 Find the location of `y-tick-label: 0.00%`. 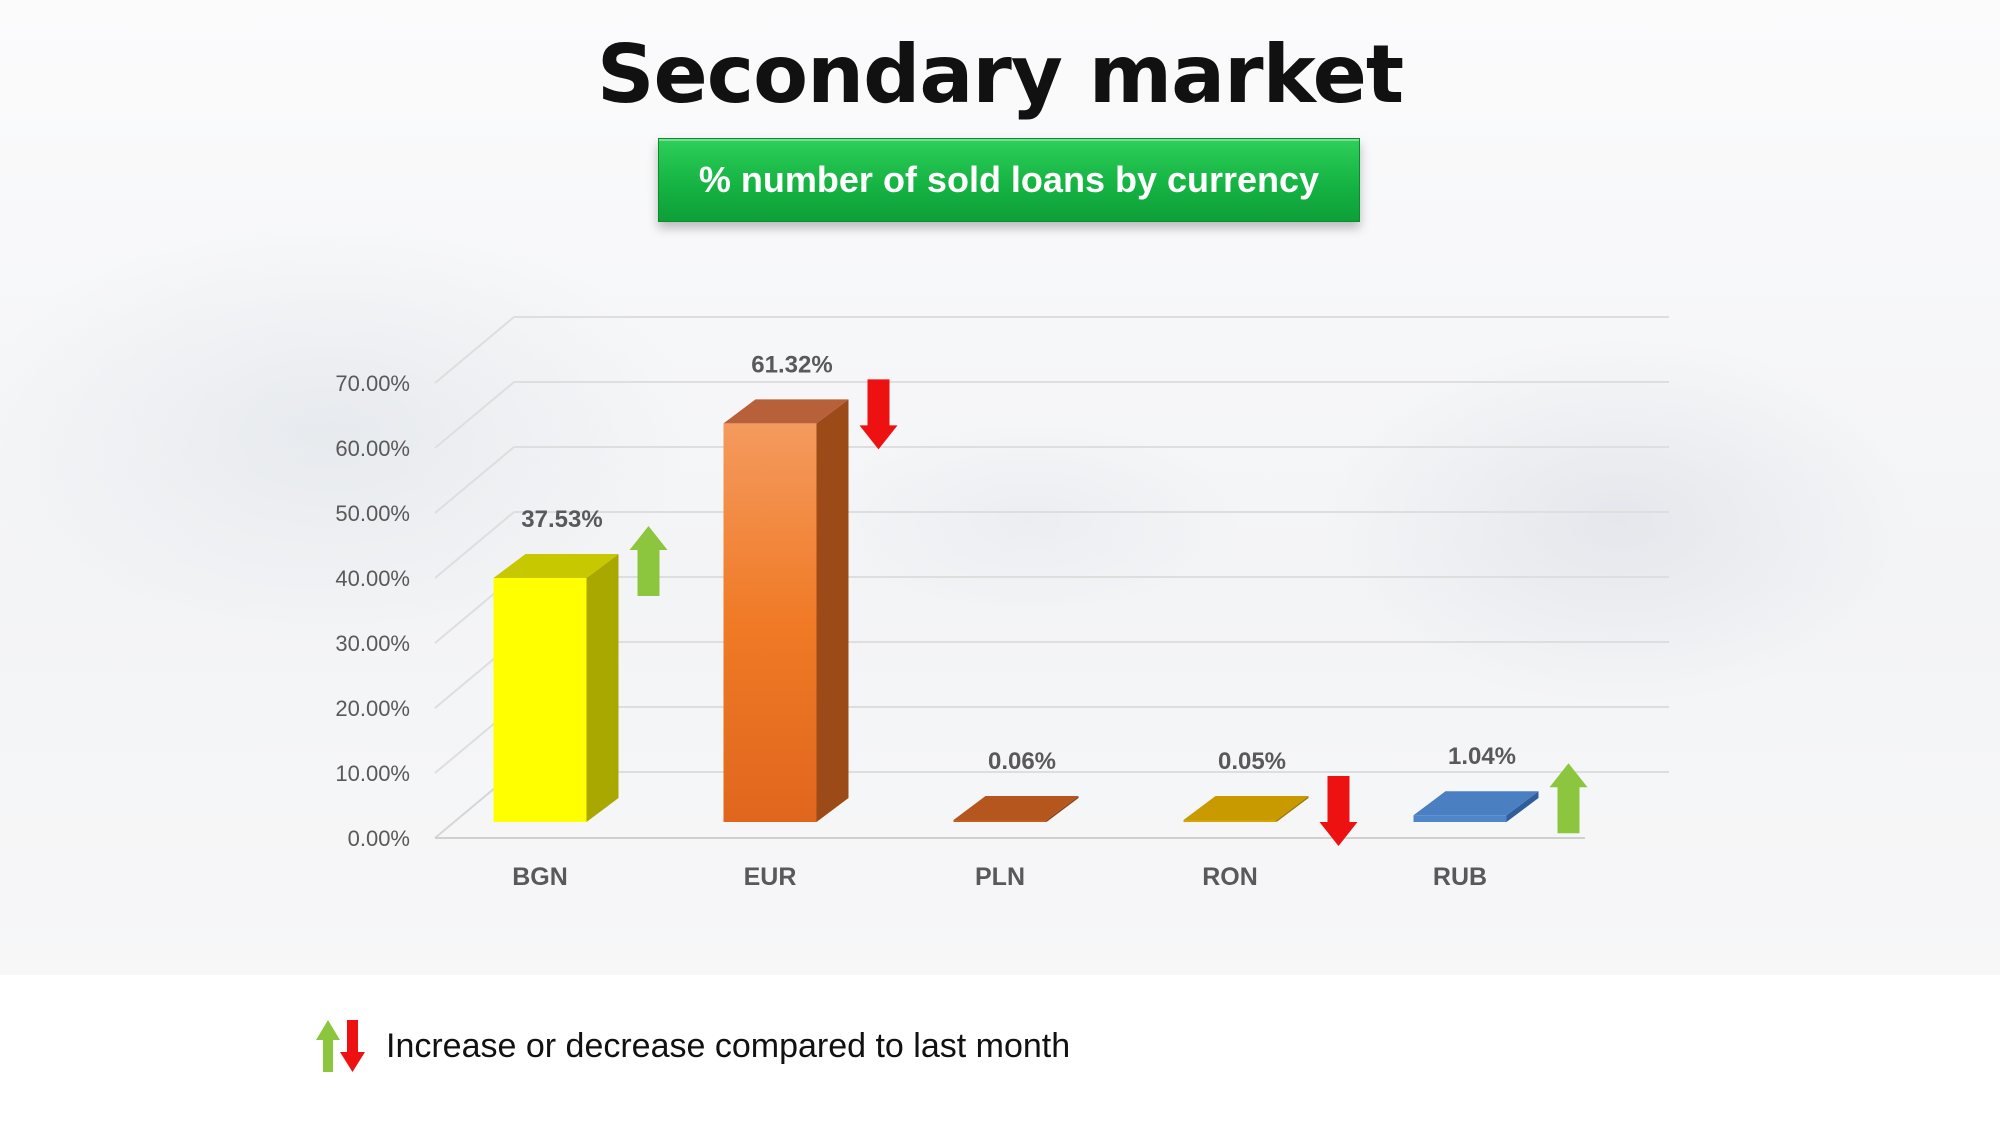

y-tick-label: 0.00% is located at coordinates (379, 838).